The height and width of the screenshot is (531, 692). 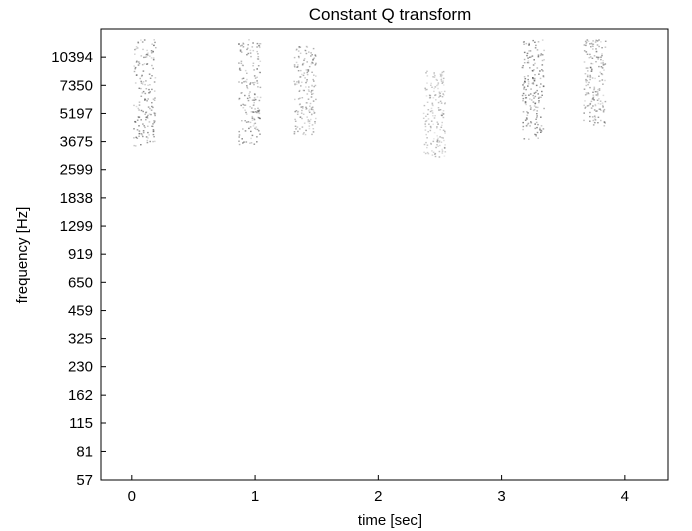 I want to click on y-tick-label: 115, so click(x=81, y=423).